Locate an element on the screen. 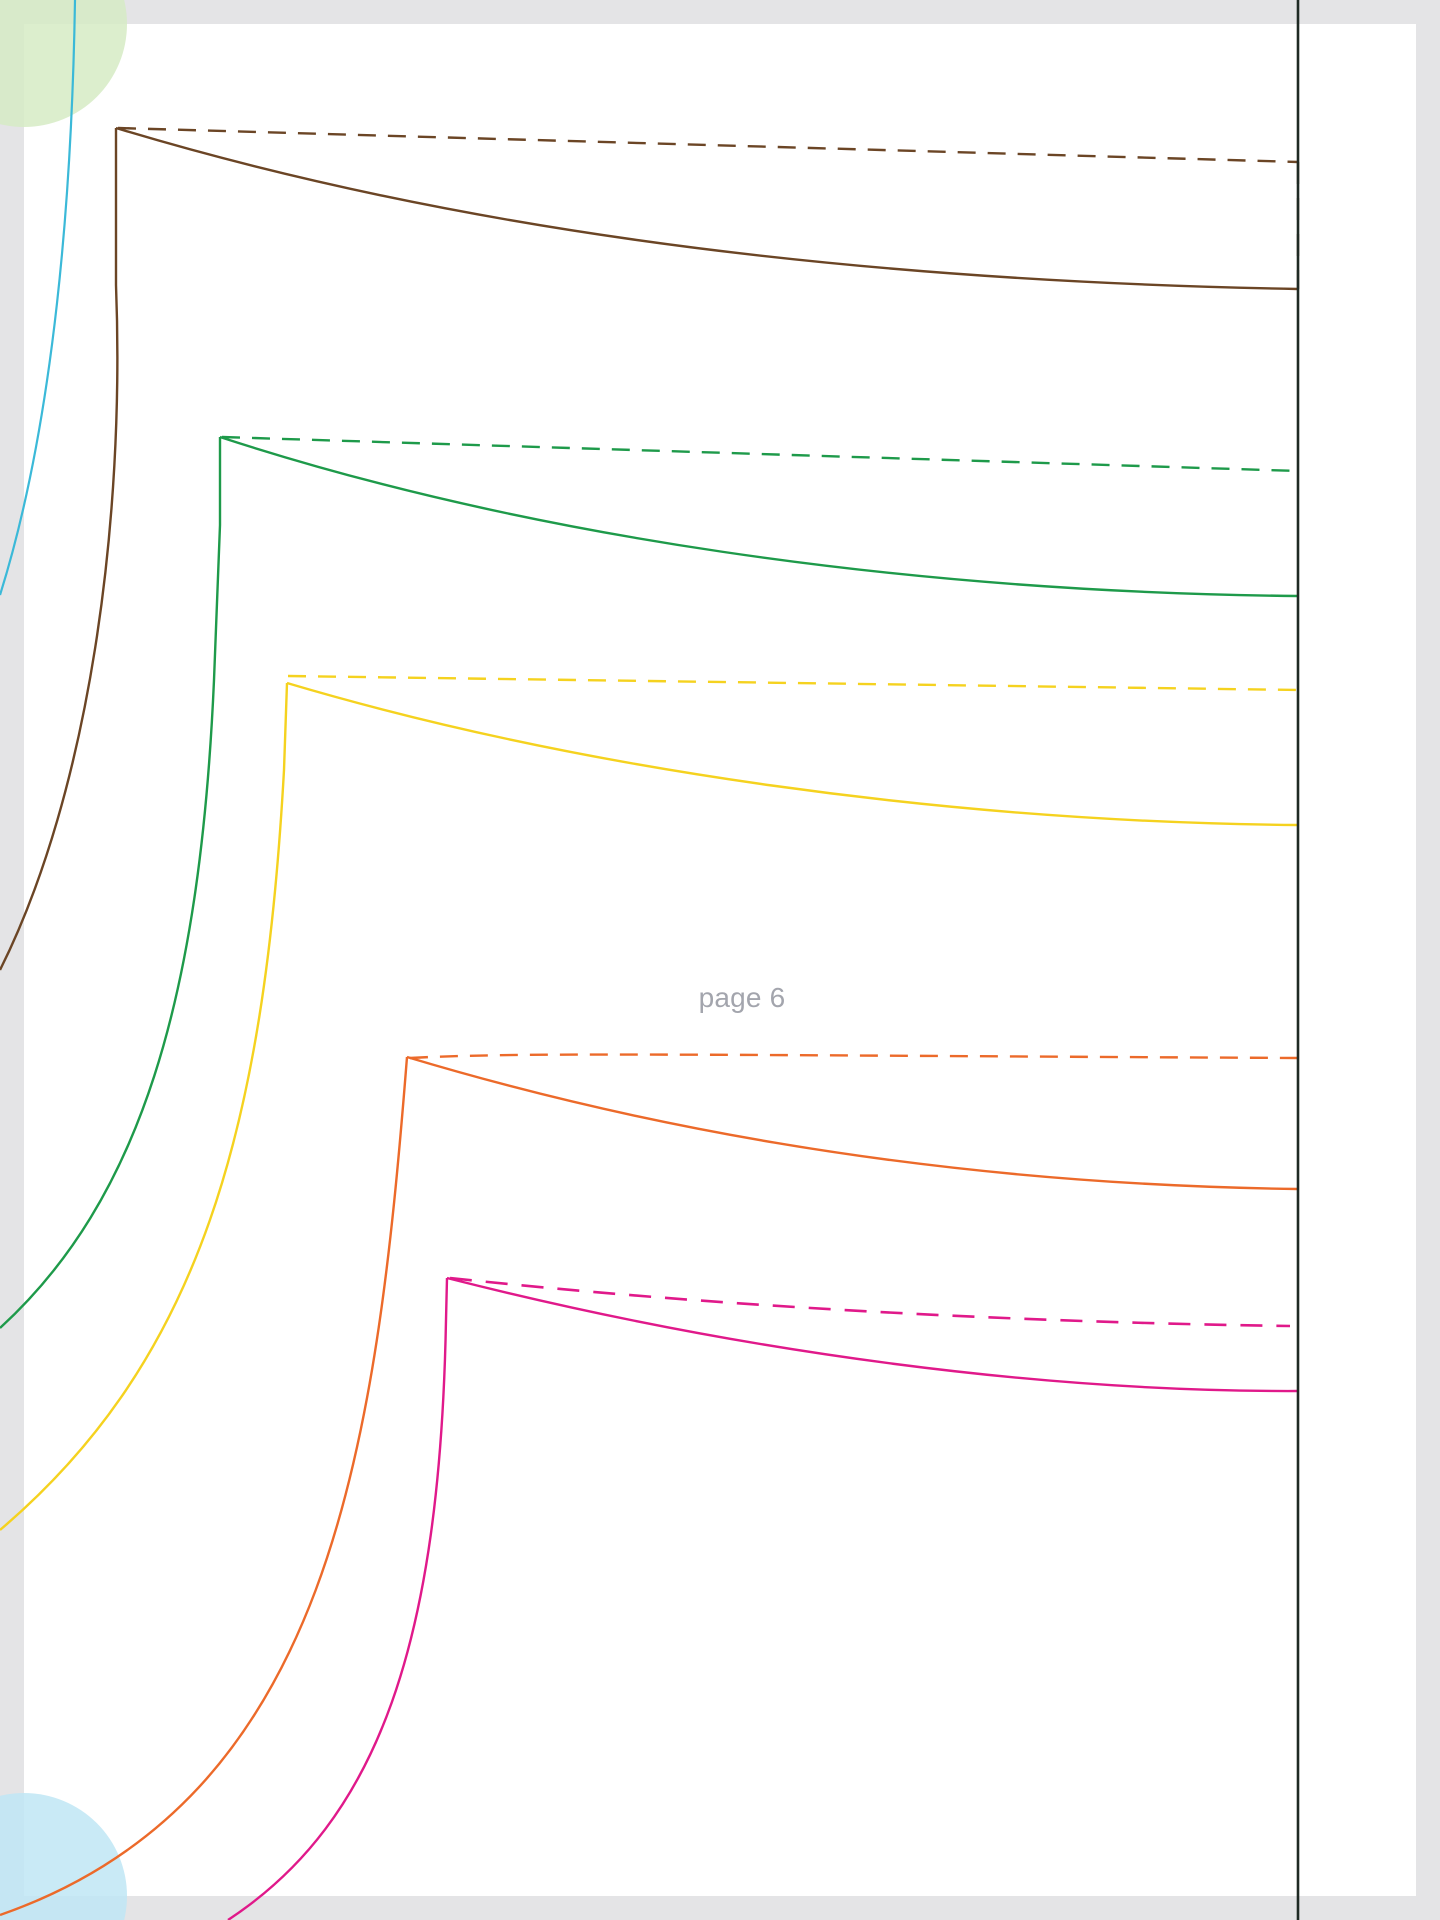 The image size is (1440, 1920). corner-mark-bottom-left is located at coordinates (63, 1856).